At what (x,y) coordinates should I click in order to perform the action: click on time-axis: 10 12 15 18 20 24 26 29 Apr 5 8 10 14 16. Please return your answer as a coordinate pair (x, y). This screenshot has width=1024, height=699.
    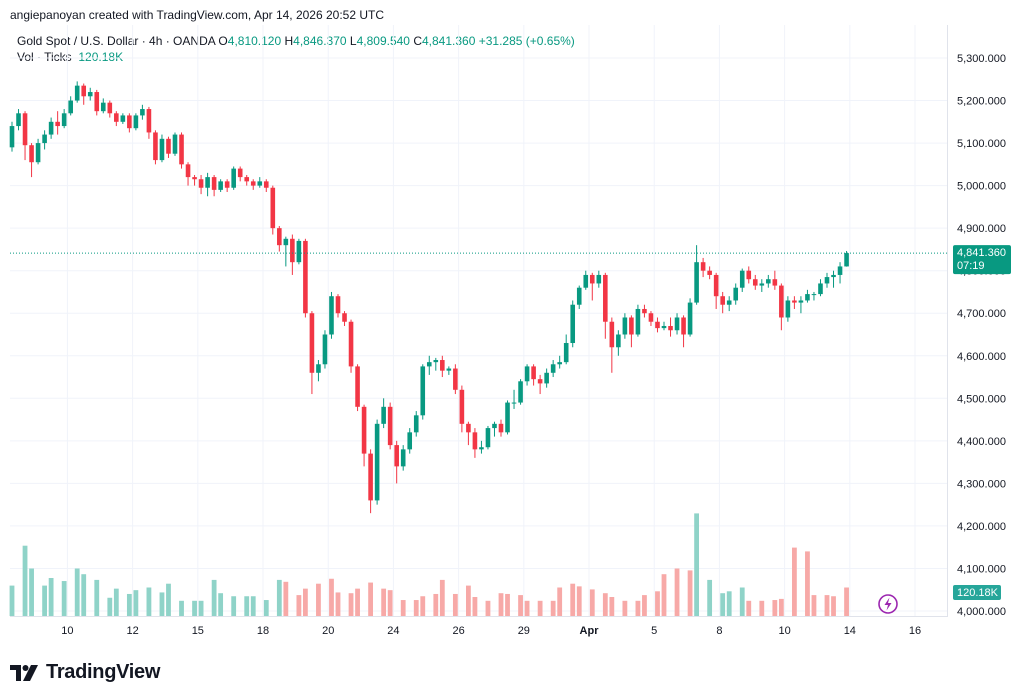
    Looking at the image, I should click on (491, 631).